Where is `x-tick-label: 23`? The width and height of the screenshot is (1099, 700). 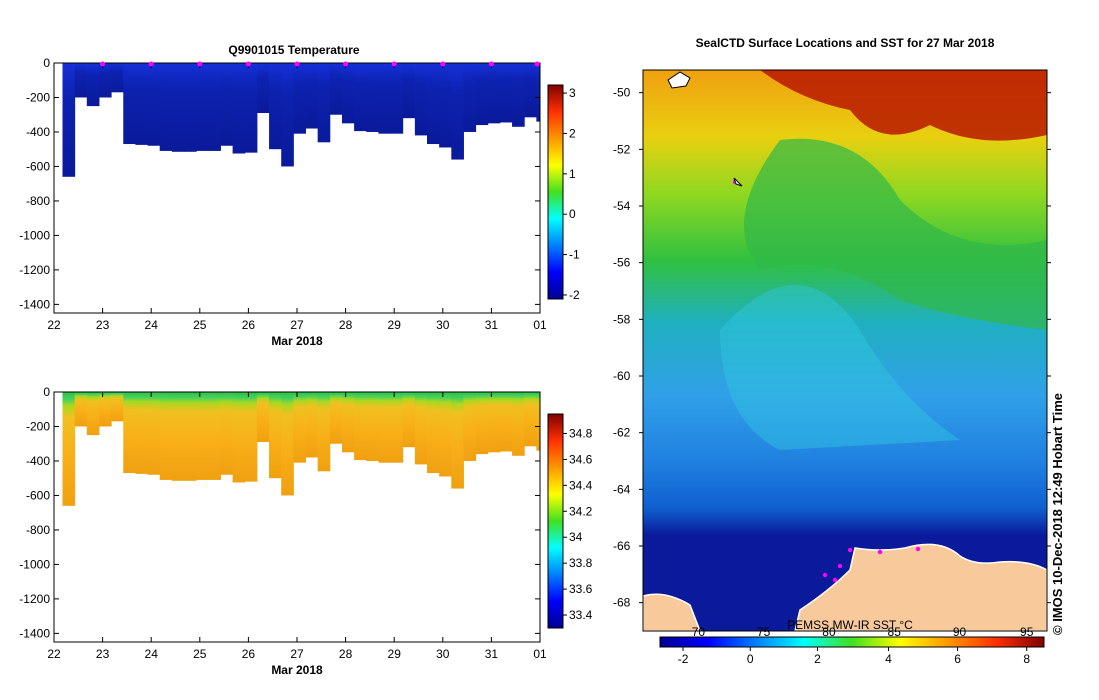 x-tick-label: 23 is located at coordinates (103, 654).